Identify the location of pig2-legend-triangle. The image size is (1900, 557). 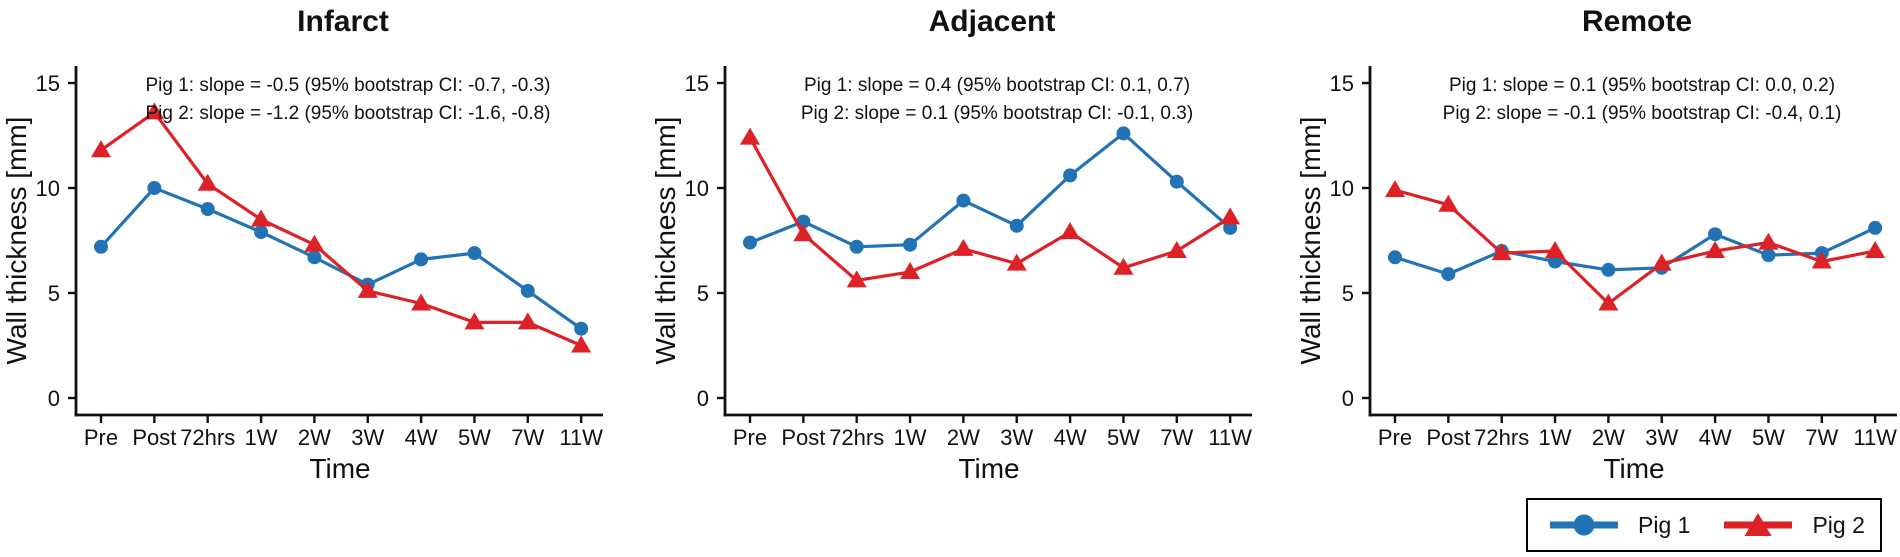
(1758, 524).